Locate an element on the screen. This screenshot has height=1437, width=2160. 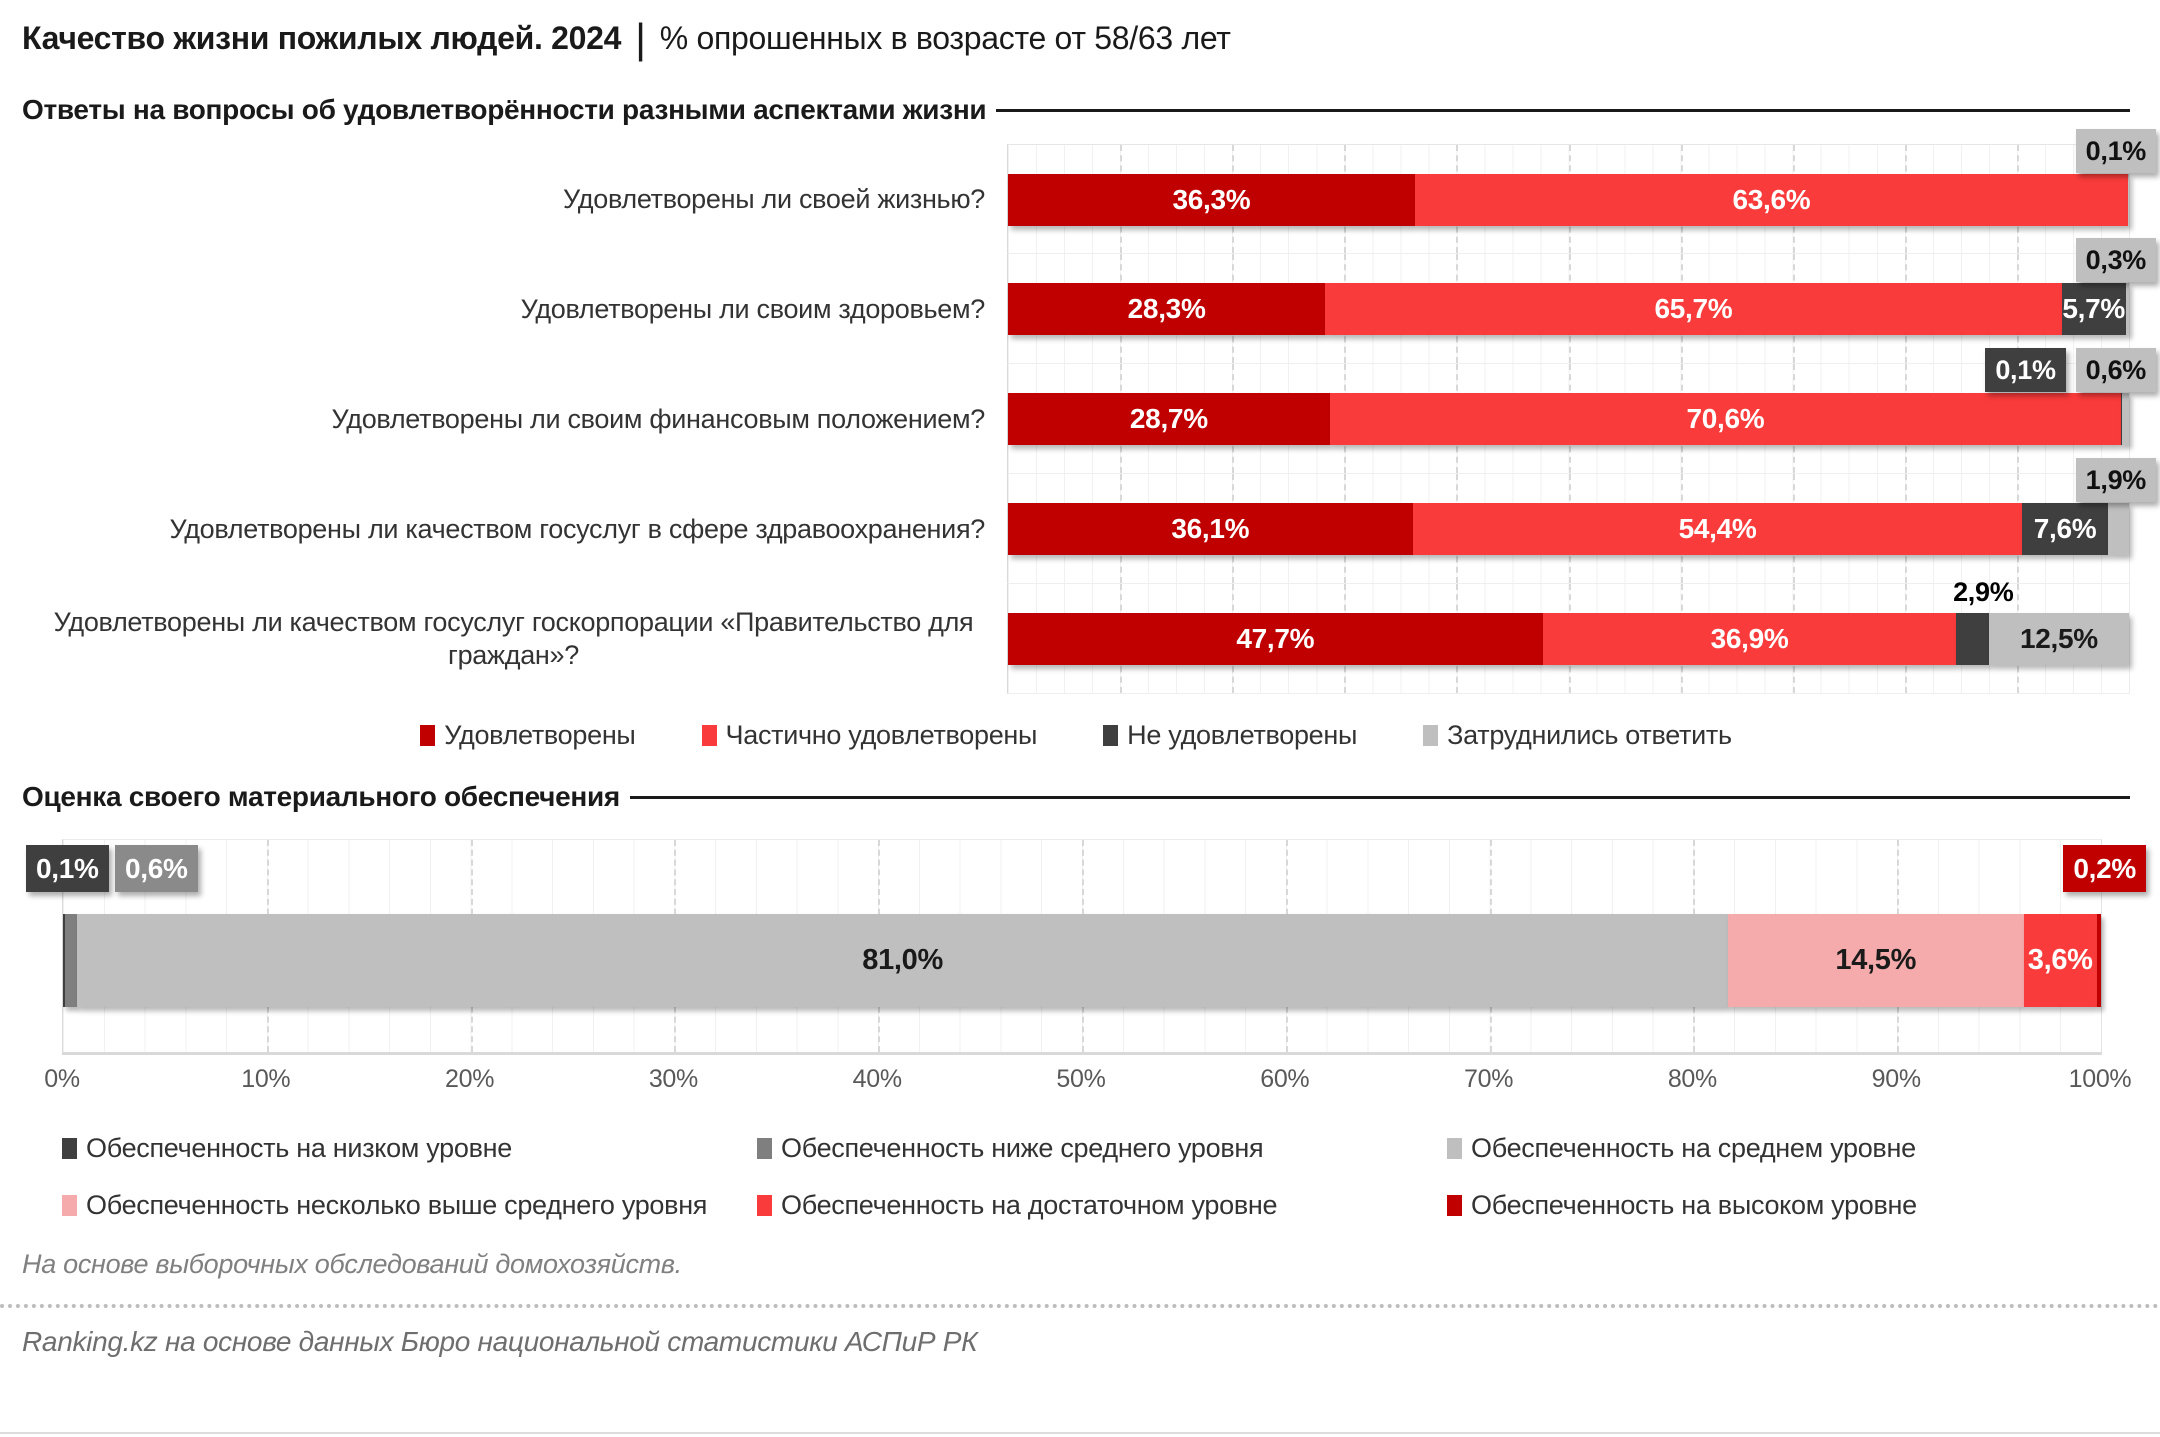
callout-group: 0,1% 0,6% is located at coordinates (2070, 370).